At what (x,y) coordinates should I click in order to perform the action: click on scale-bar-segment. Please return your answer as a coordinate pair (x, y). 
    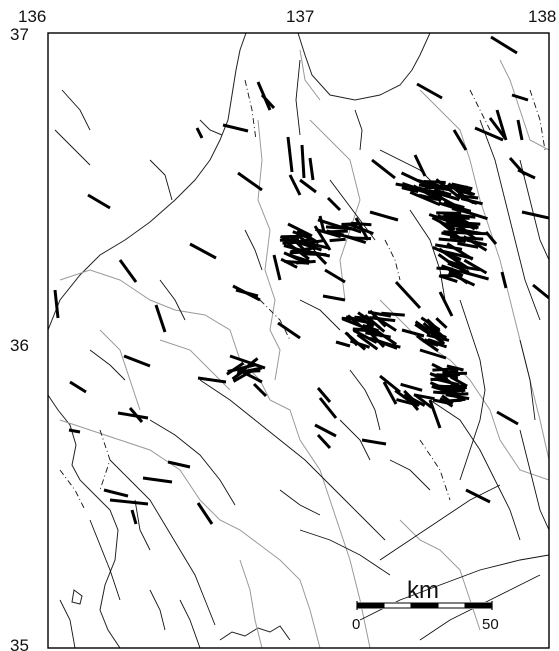
    Looking at the image, I should click on (478, 605).